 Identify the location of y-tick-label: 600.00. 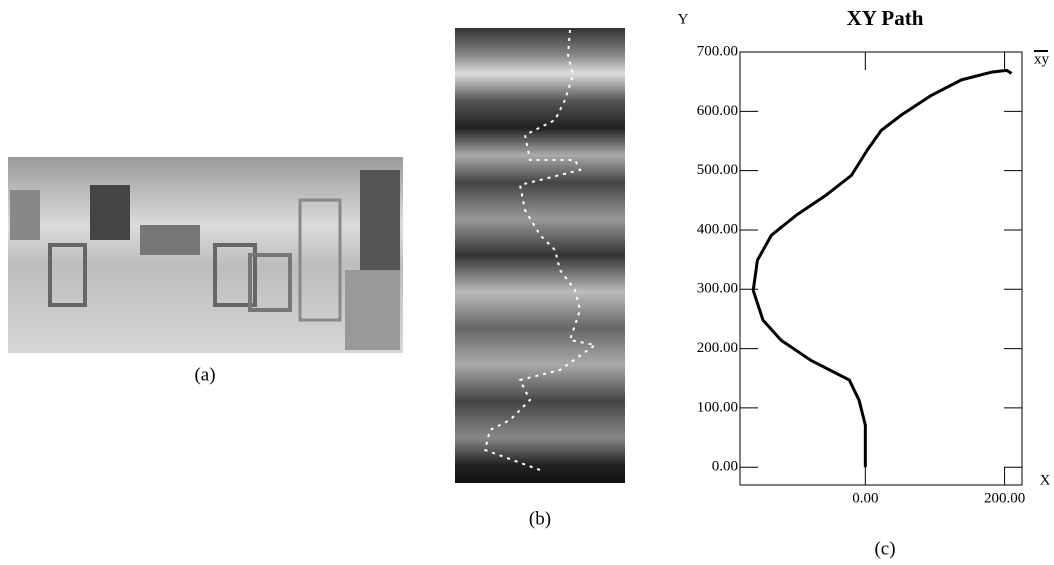
(717, 111).